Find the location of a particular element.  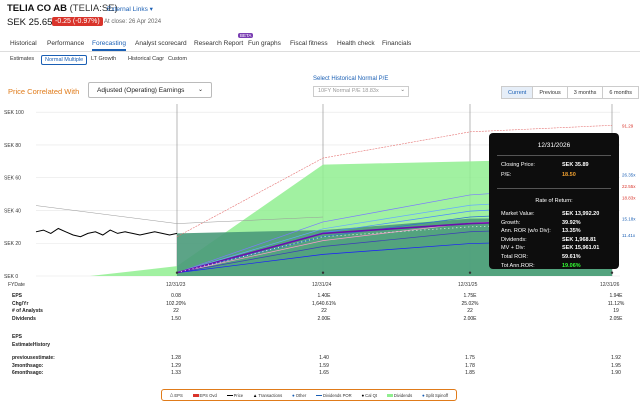

right-value-label: 26.35x is located at coordinates (629, 174).